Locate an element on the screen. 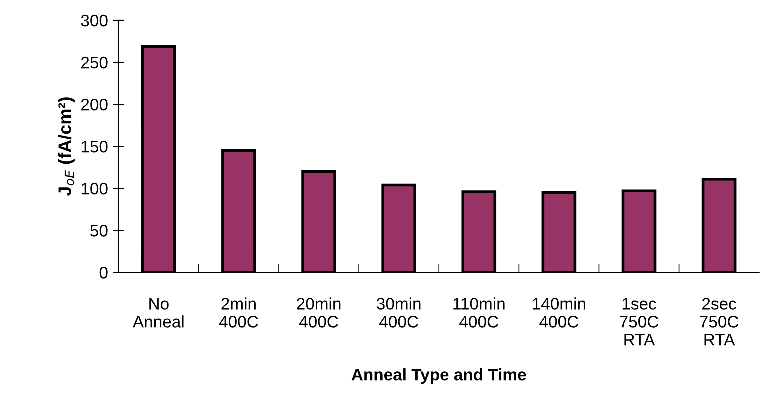 This screenshot has height=410, width=767. x-tick-label: 140min 400C is located at coordinates (559, 313).